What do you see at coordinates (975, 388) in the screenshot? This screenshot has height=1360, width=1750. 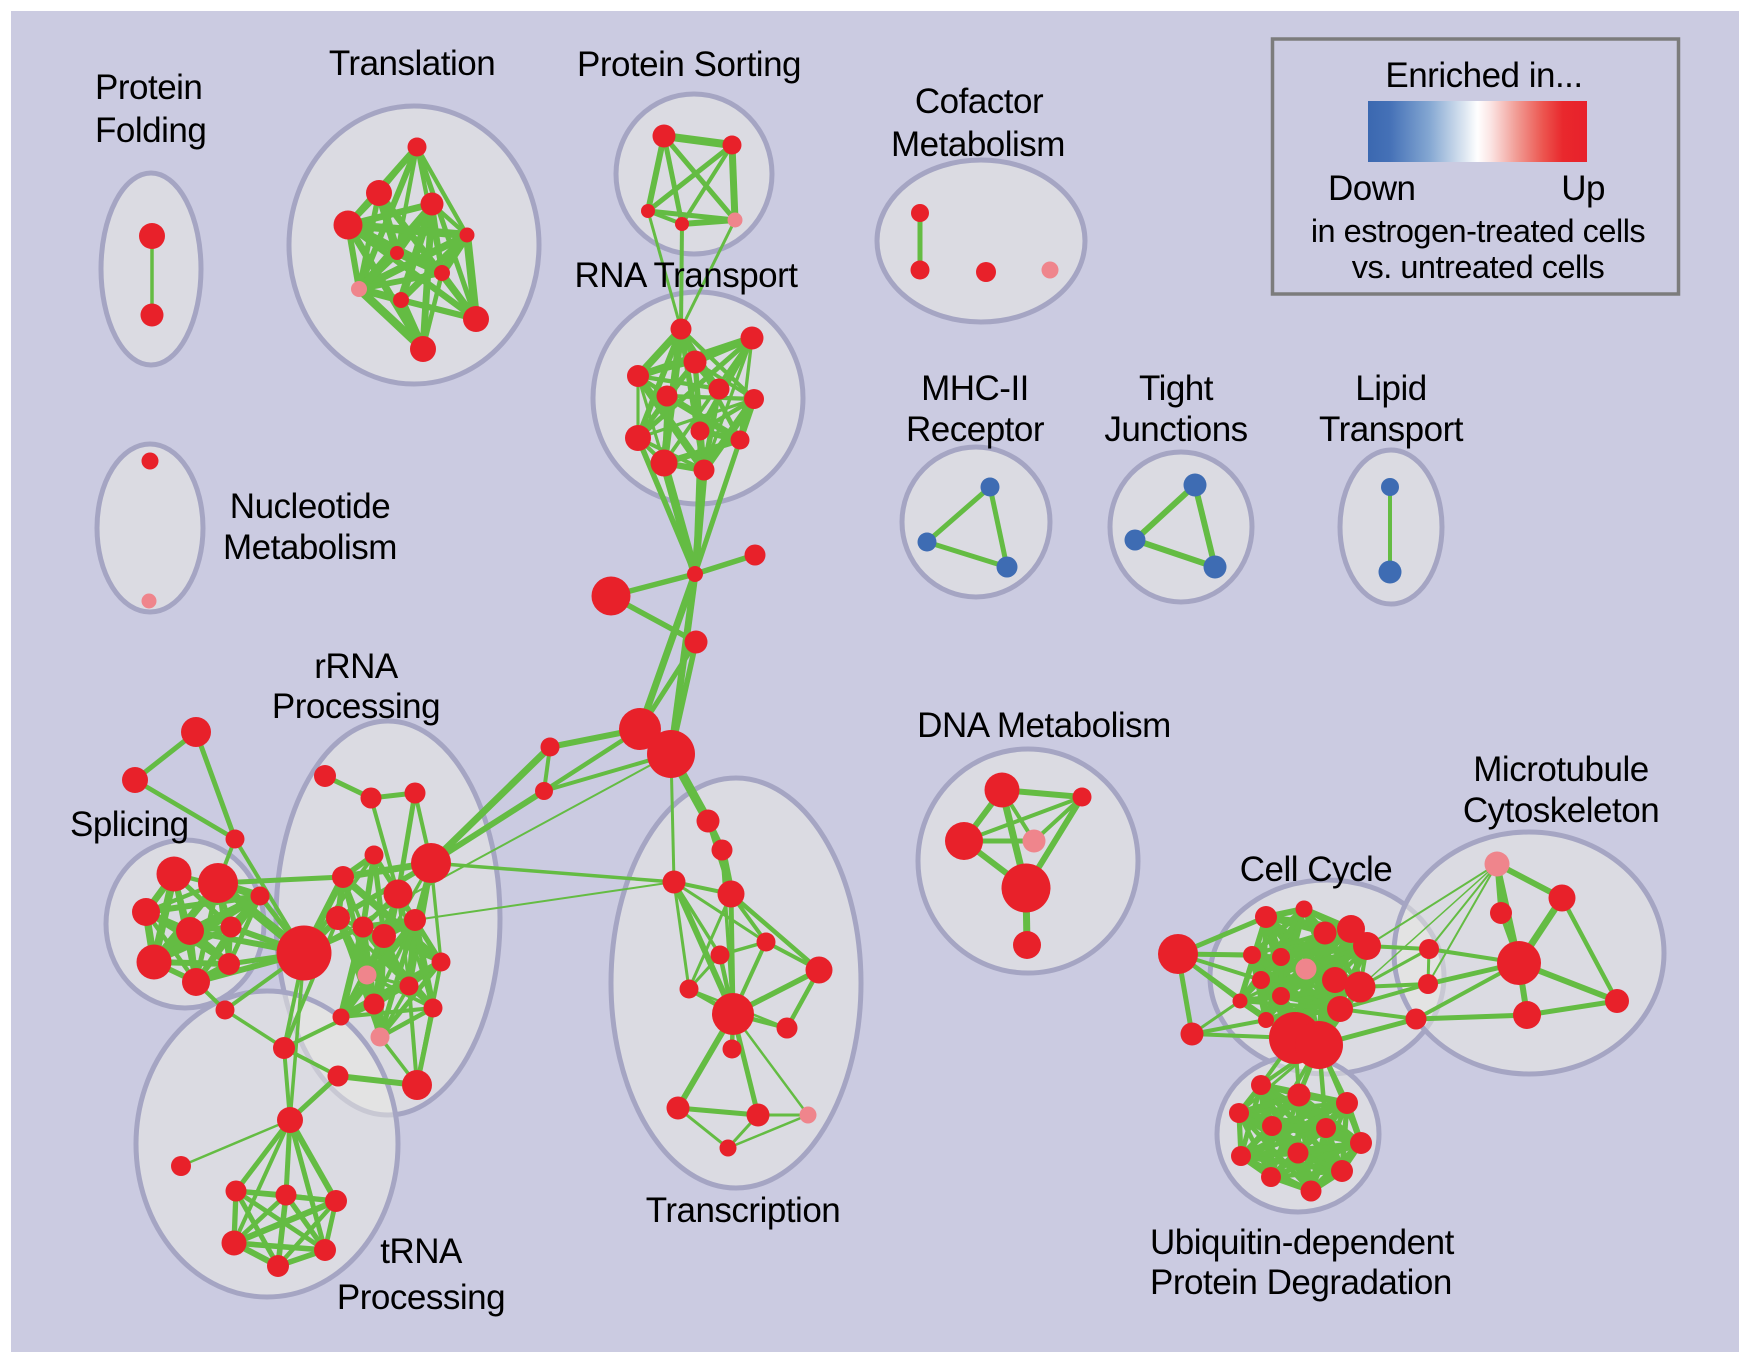 I see `svg-text: MHC-II` at bounding box center [975, 388].